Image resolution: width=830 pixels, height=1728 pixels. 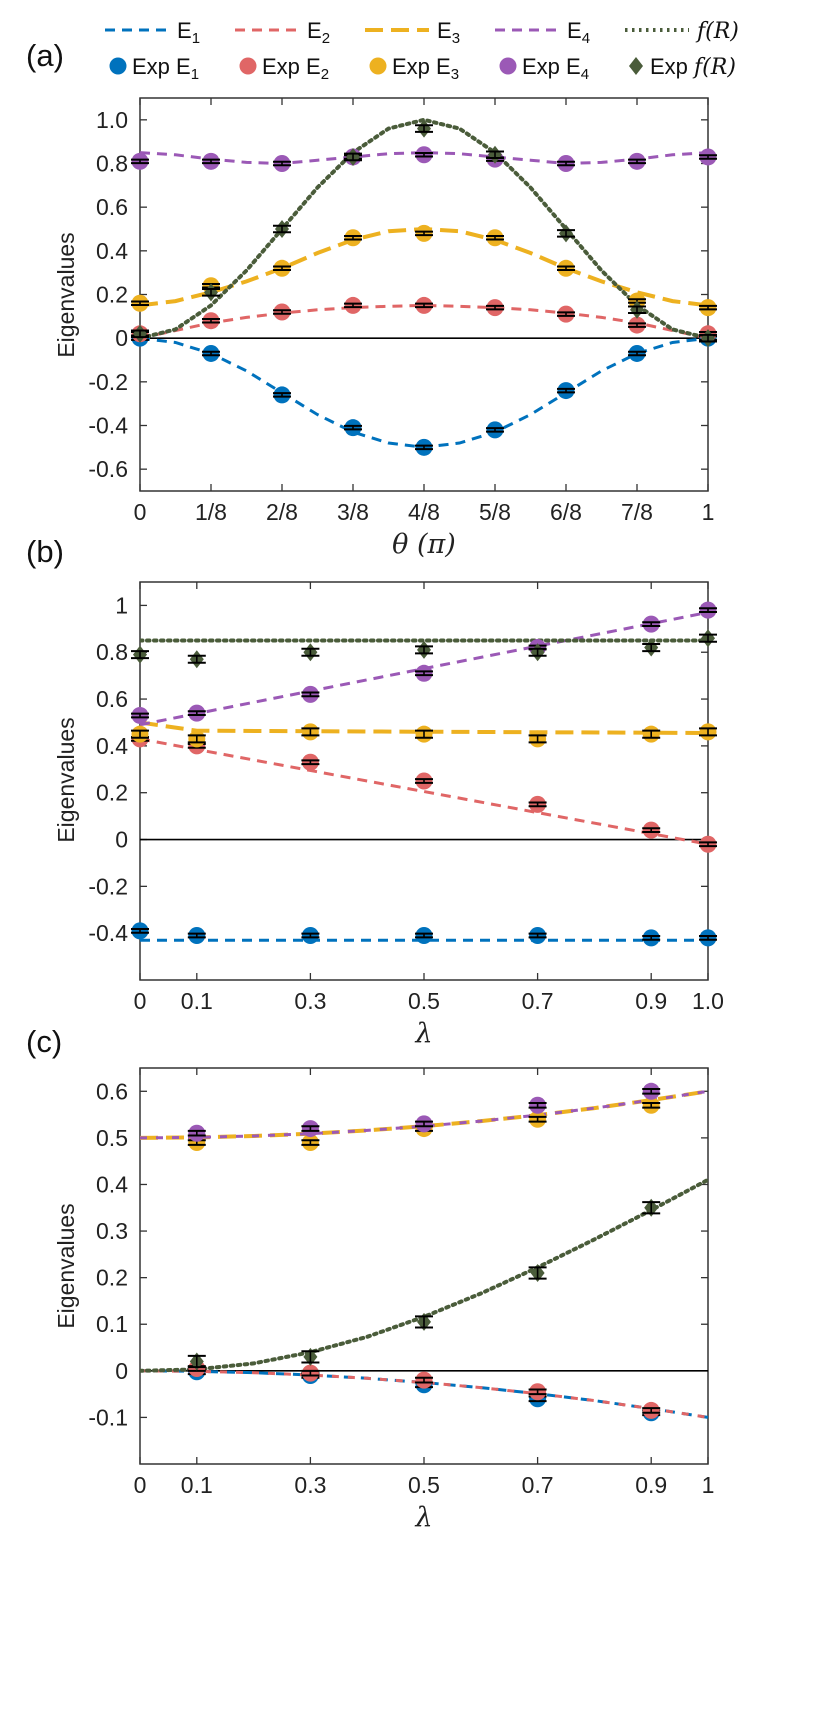 I want to click on legend-label: Exp E4, so click(x=555, y=68).